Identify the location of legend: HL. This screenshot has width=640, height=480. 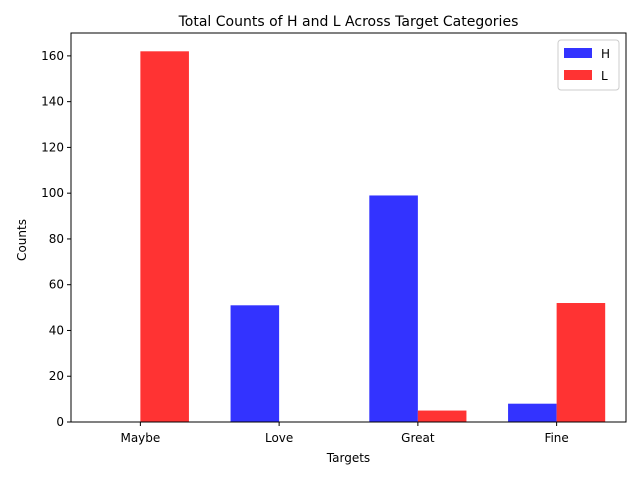
(588, 65).